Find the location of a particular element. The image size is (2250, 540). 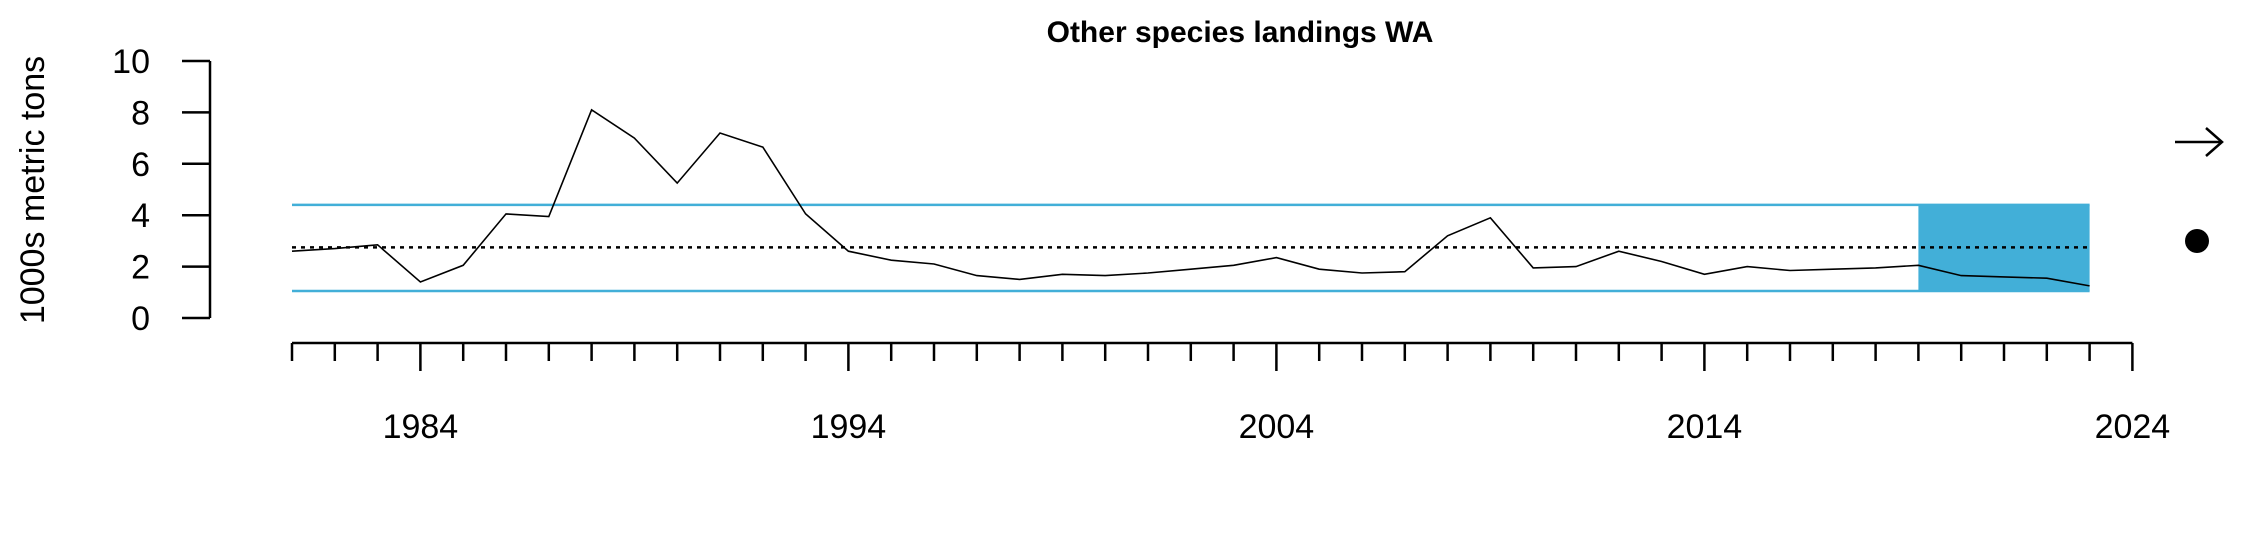

right-arrow-icon is located at coordinates (2199, 142).